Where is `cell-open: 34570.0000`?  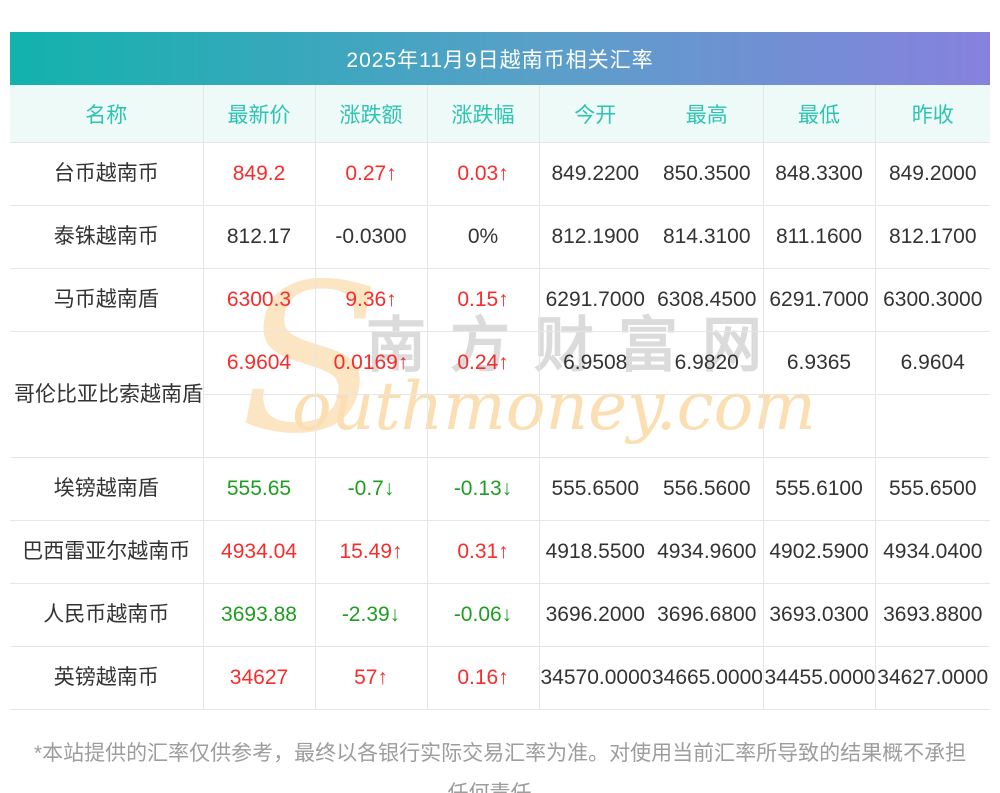 cell-open: 34570.0000 is located at coordinates (595, 678).